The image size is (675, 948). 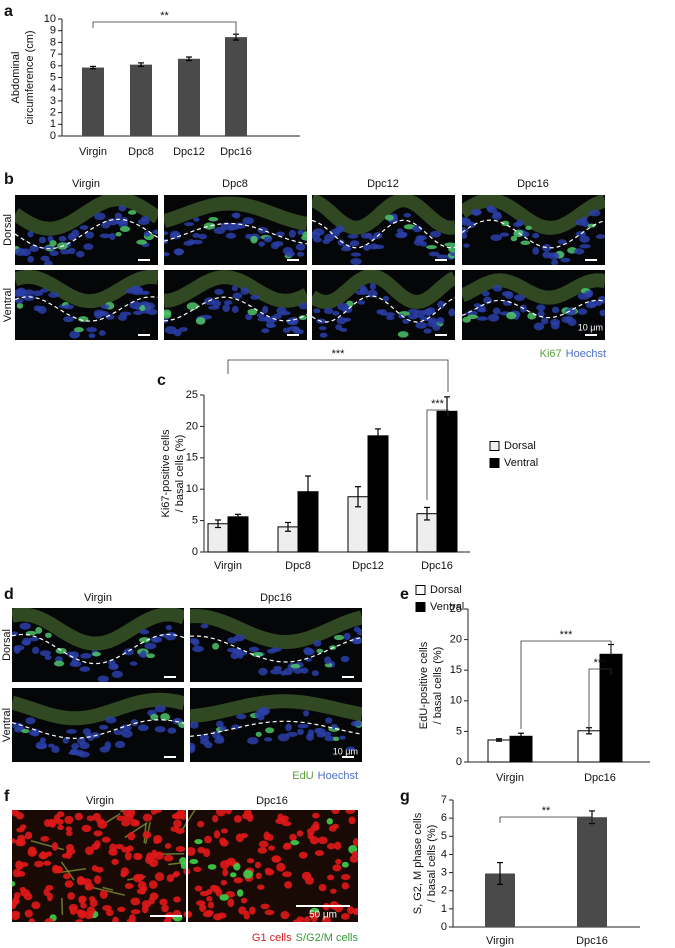 What do you see at coordinates (302, 776) in the screenshot?
I see `stain-label: EdU` at bounding box center [302, 776].